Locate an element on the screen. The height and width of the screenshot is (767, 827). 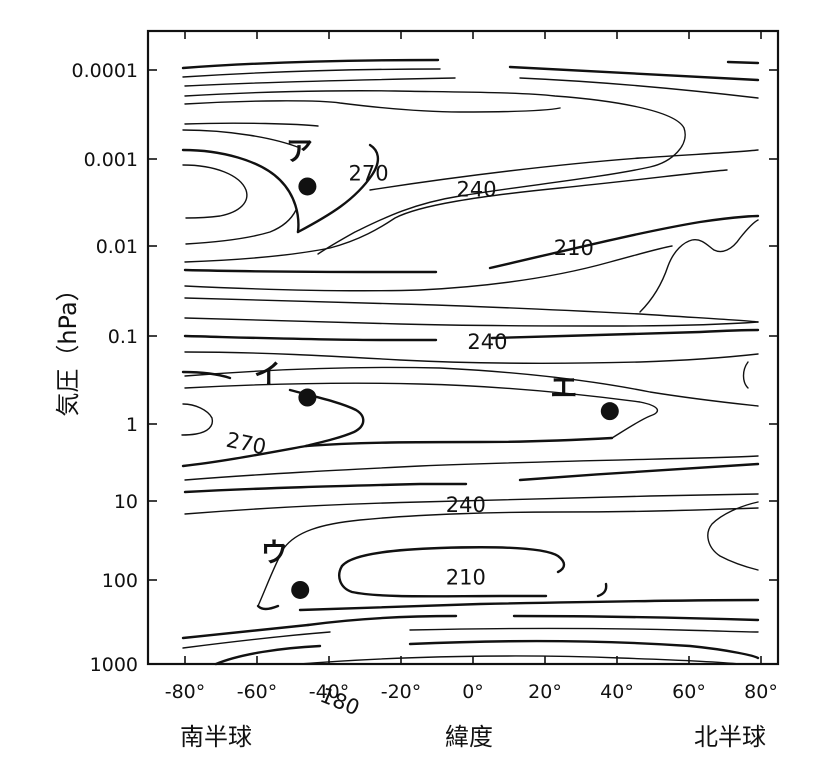
y-tick-label: 1000 is located at coordinates (114, 665).